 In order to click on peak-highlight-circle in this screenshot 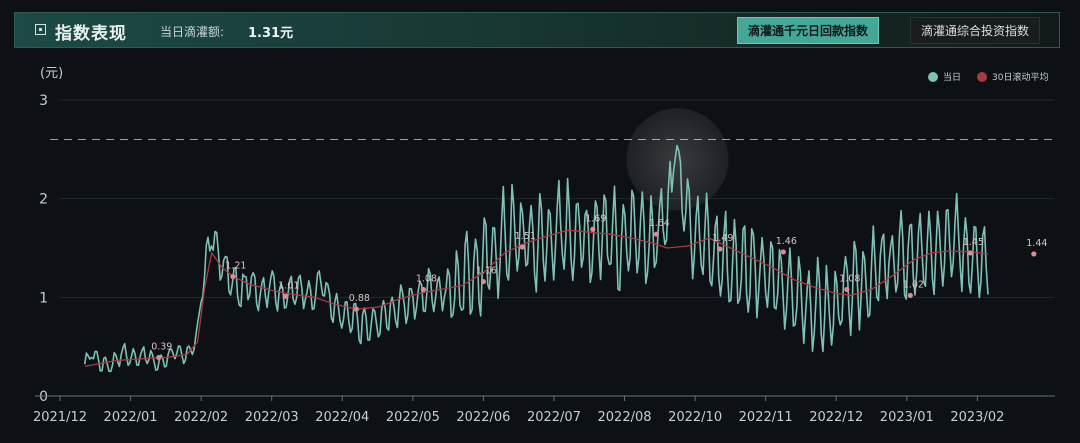, I will do `click(677, 159)`.